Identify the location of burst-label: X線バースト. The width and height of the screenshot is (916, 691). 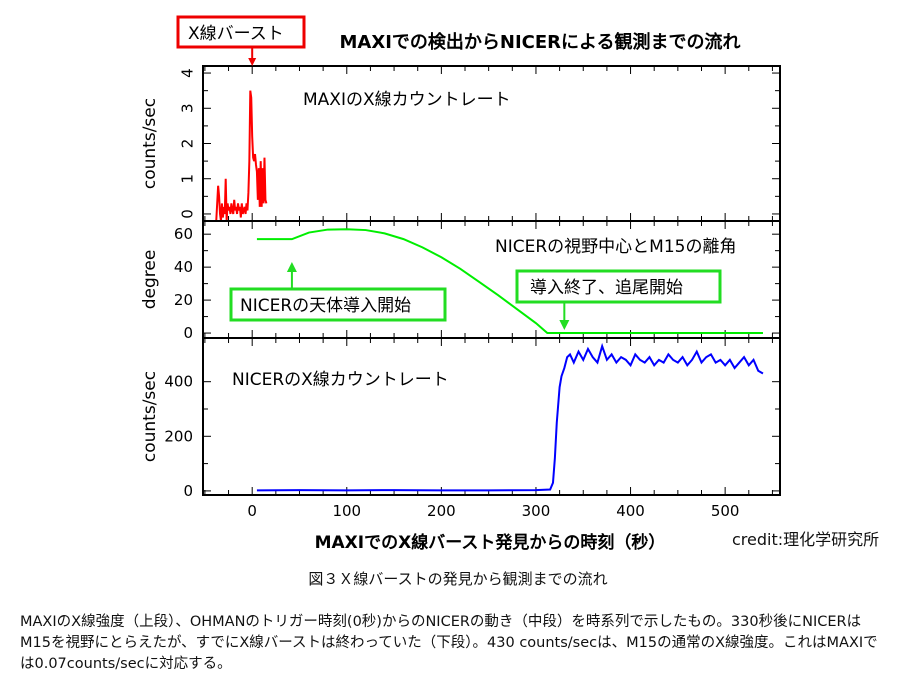
(236, 34).